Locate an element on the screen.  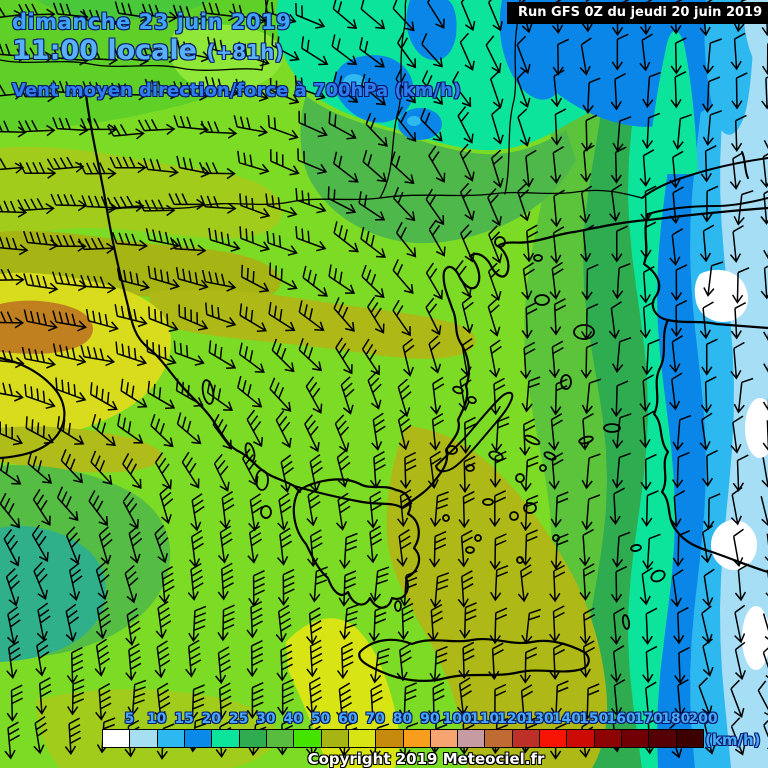
run-info-label: Run GFS 0Z du jeudi 20 juin 2019 is located at coordinates (640, 12).